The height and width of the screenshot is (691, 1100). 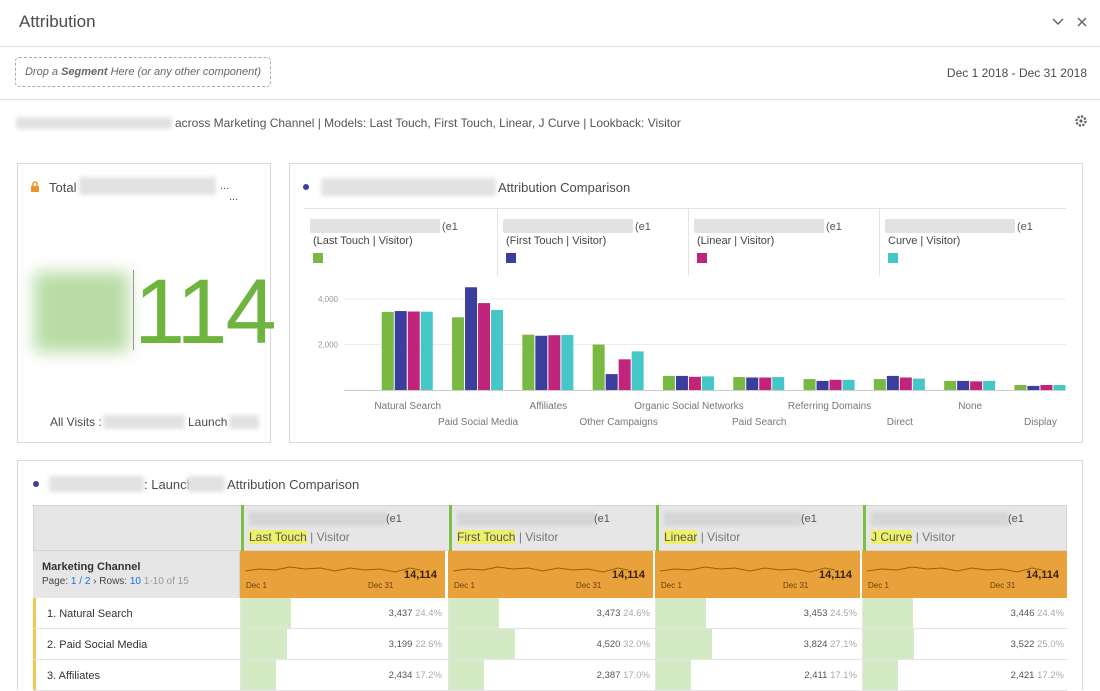 I want to click on cell-value: 2,387, so click(x=608, y=675).